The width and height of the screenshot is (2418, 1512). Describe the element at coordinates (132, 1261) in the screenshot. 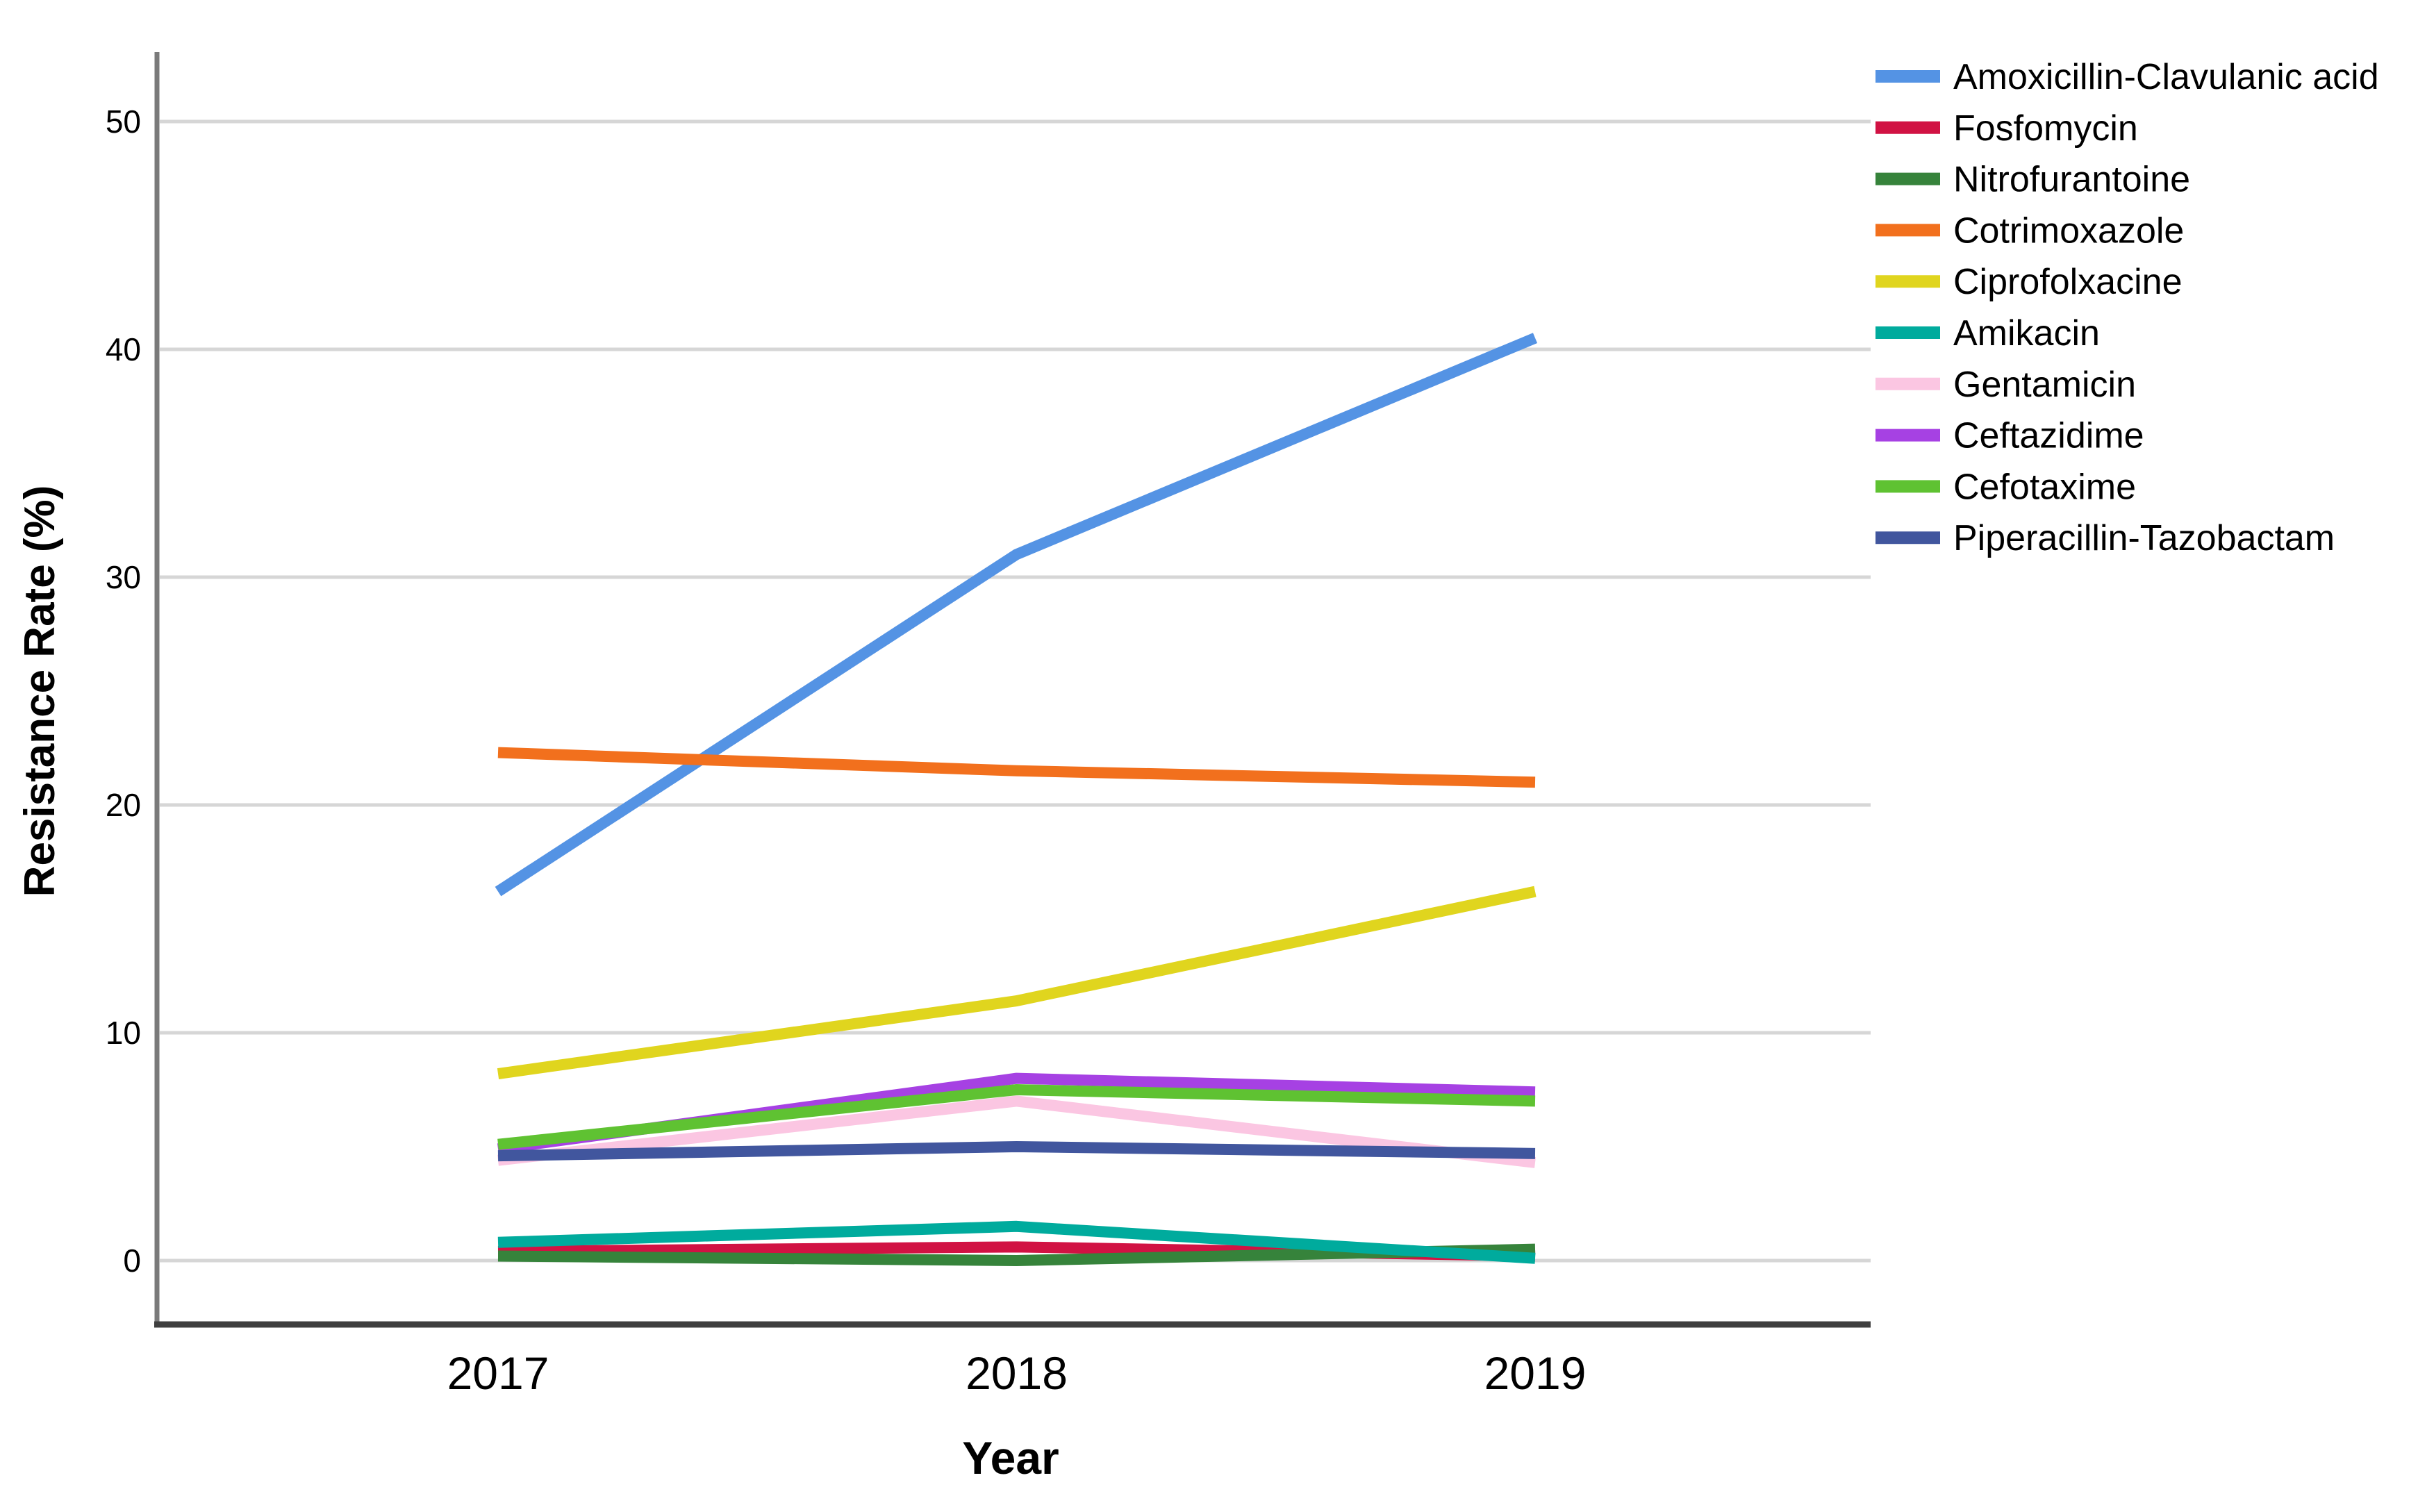

I see `y-tick-label: 0` at that location.